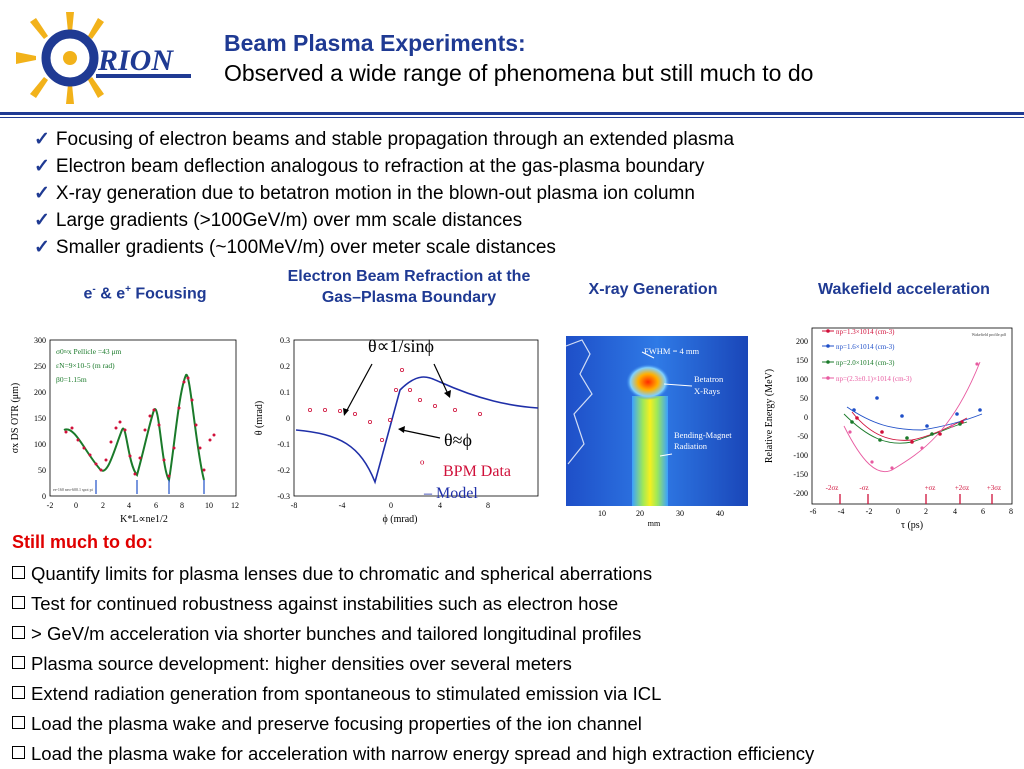 This screenshot has height=769, width=1024. Describe the element at coordinates (832, 488) in the screenshot. I see `sigma-label: -2σz` at that location.